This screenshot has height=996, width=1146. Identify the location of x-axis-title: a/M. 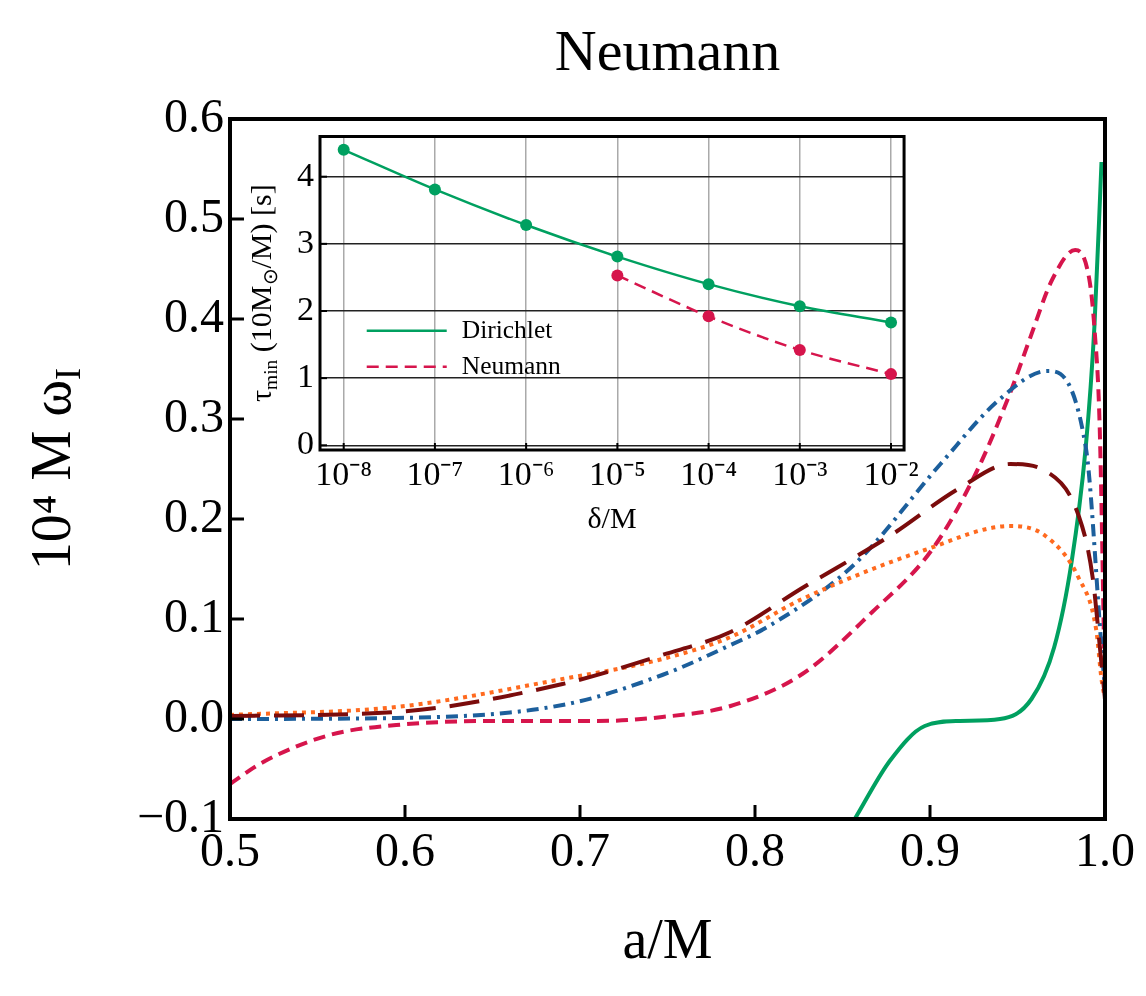
(667, 938).